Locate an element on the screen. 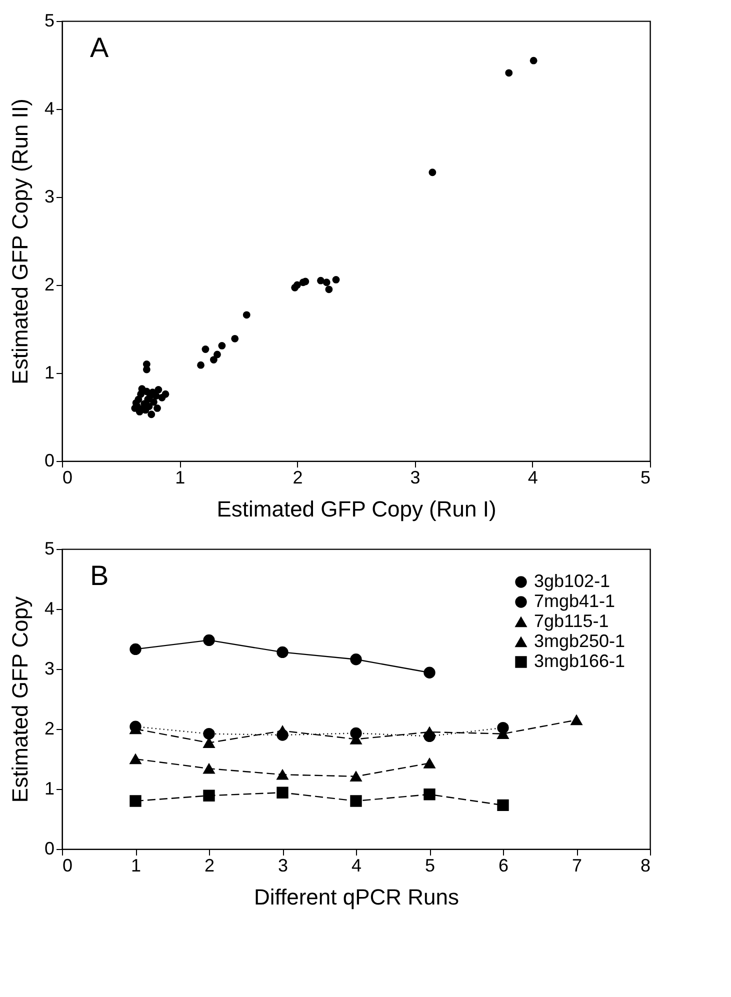  x-tick-label: 7 is located at coordinates (577, 866).